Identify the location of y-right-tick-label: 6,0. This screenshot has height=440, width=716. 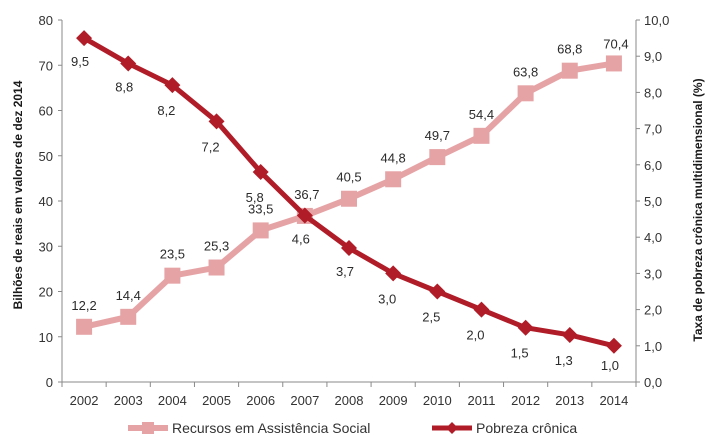
(653, 165).